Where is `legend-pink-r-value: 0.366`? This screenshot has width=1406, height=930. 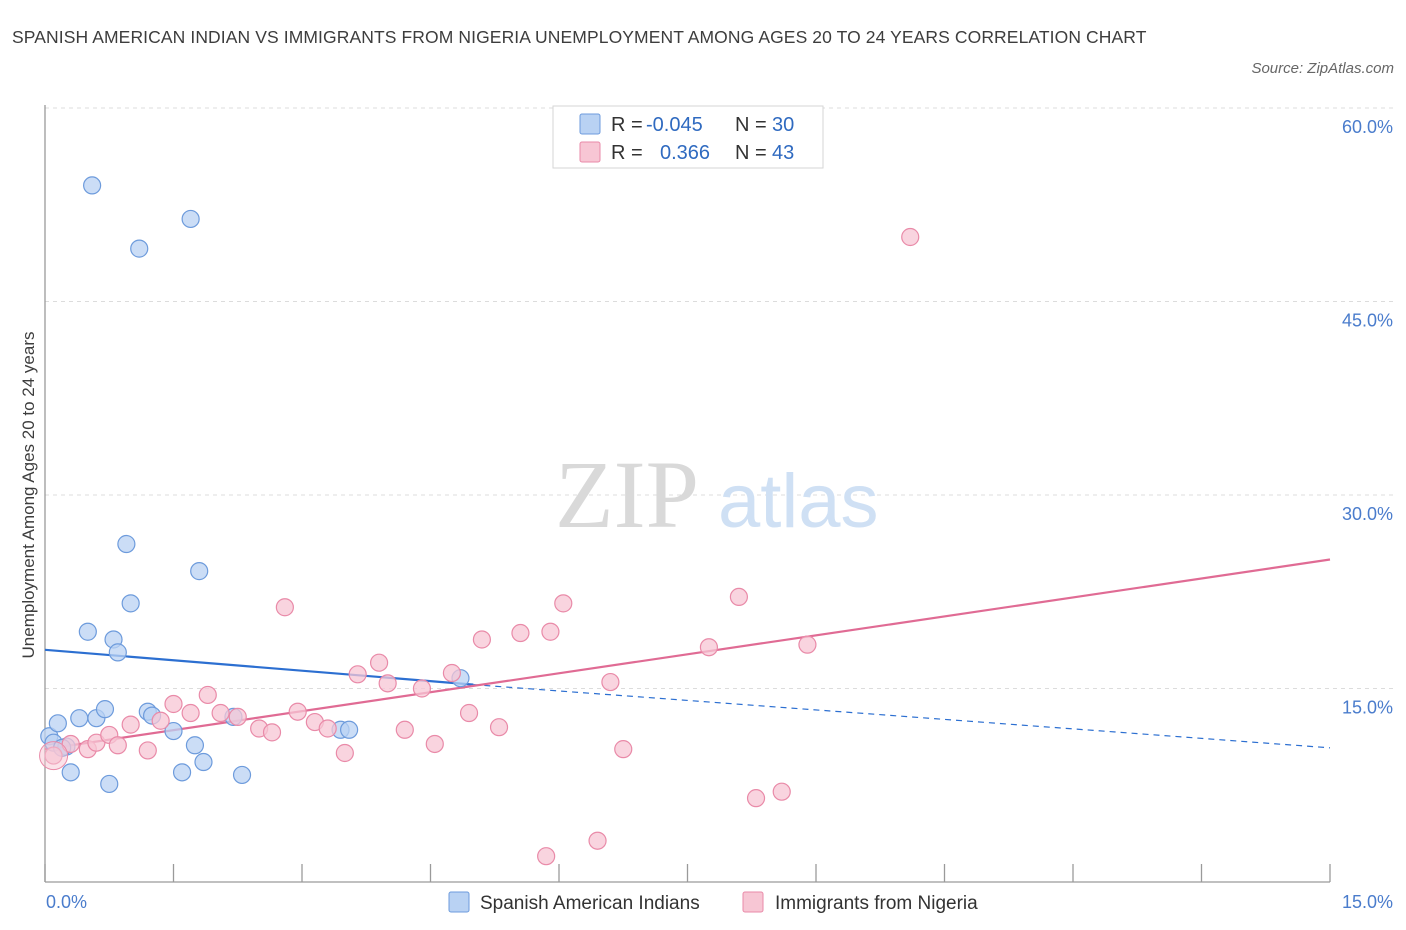
legend-pink-r-value: 0.366 is located at coordinates (685, 153).